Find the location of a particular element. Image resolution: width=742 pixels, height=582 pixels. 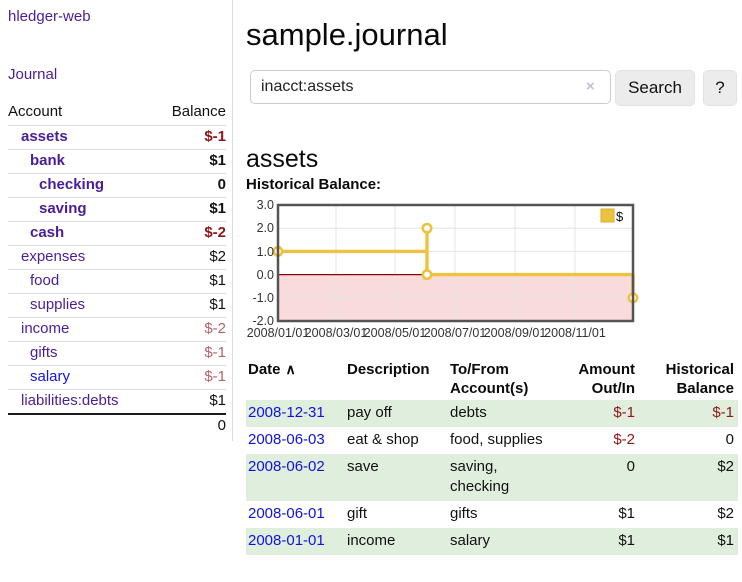

account-row: liabilities:debts $1 is located at coordinates (117, 401).